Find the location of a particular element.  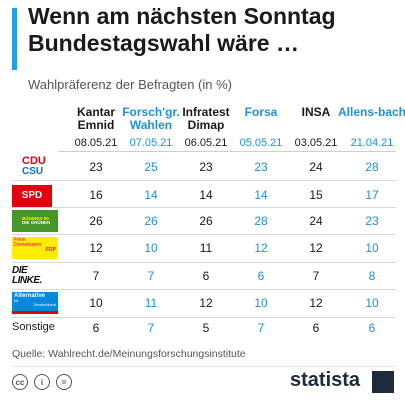

fdp-logo: Freie Demokraten FDP is located at coordinates (35, 248).